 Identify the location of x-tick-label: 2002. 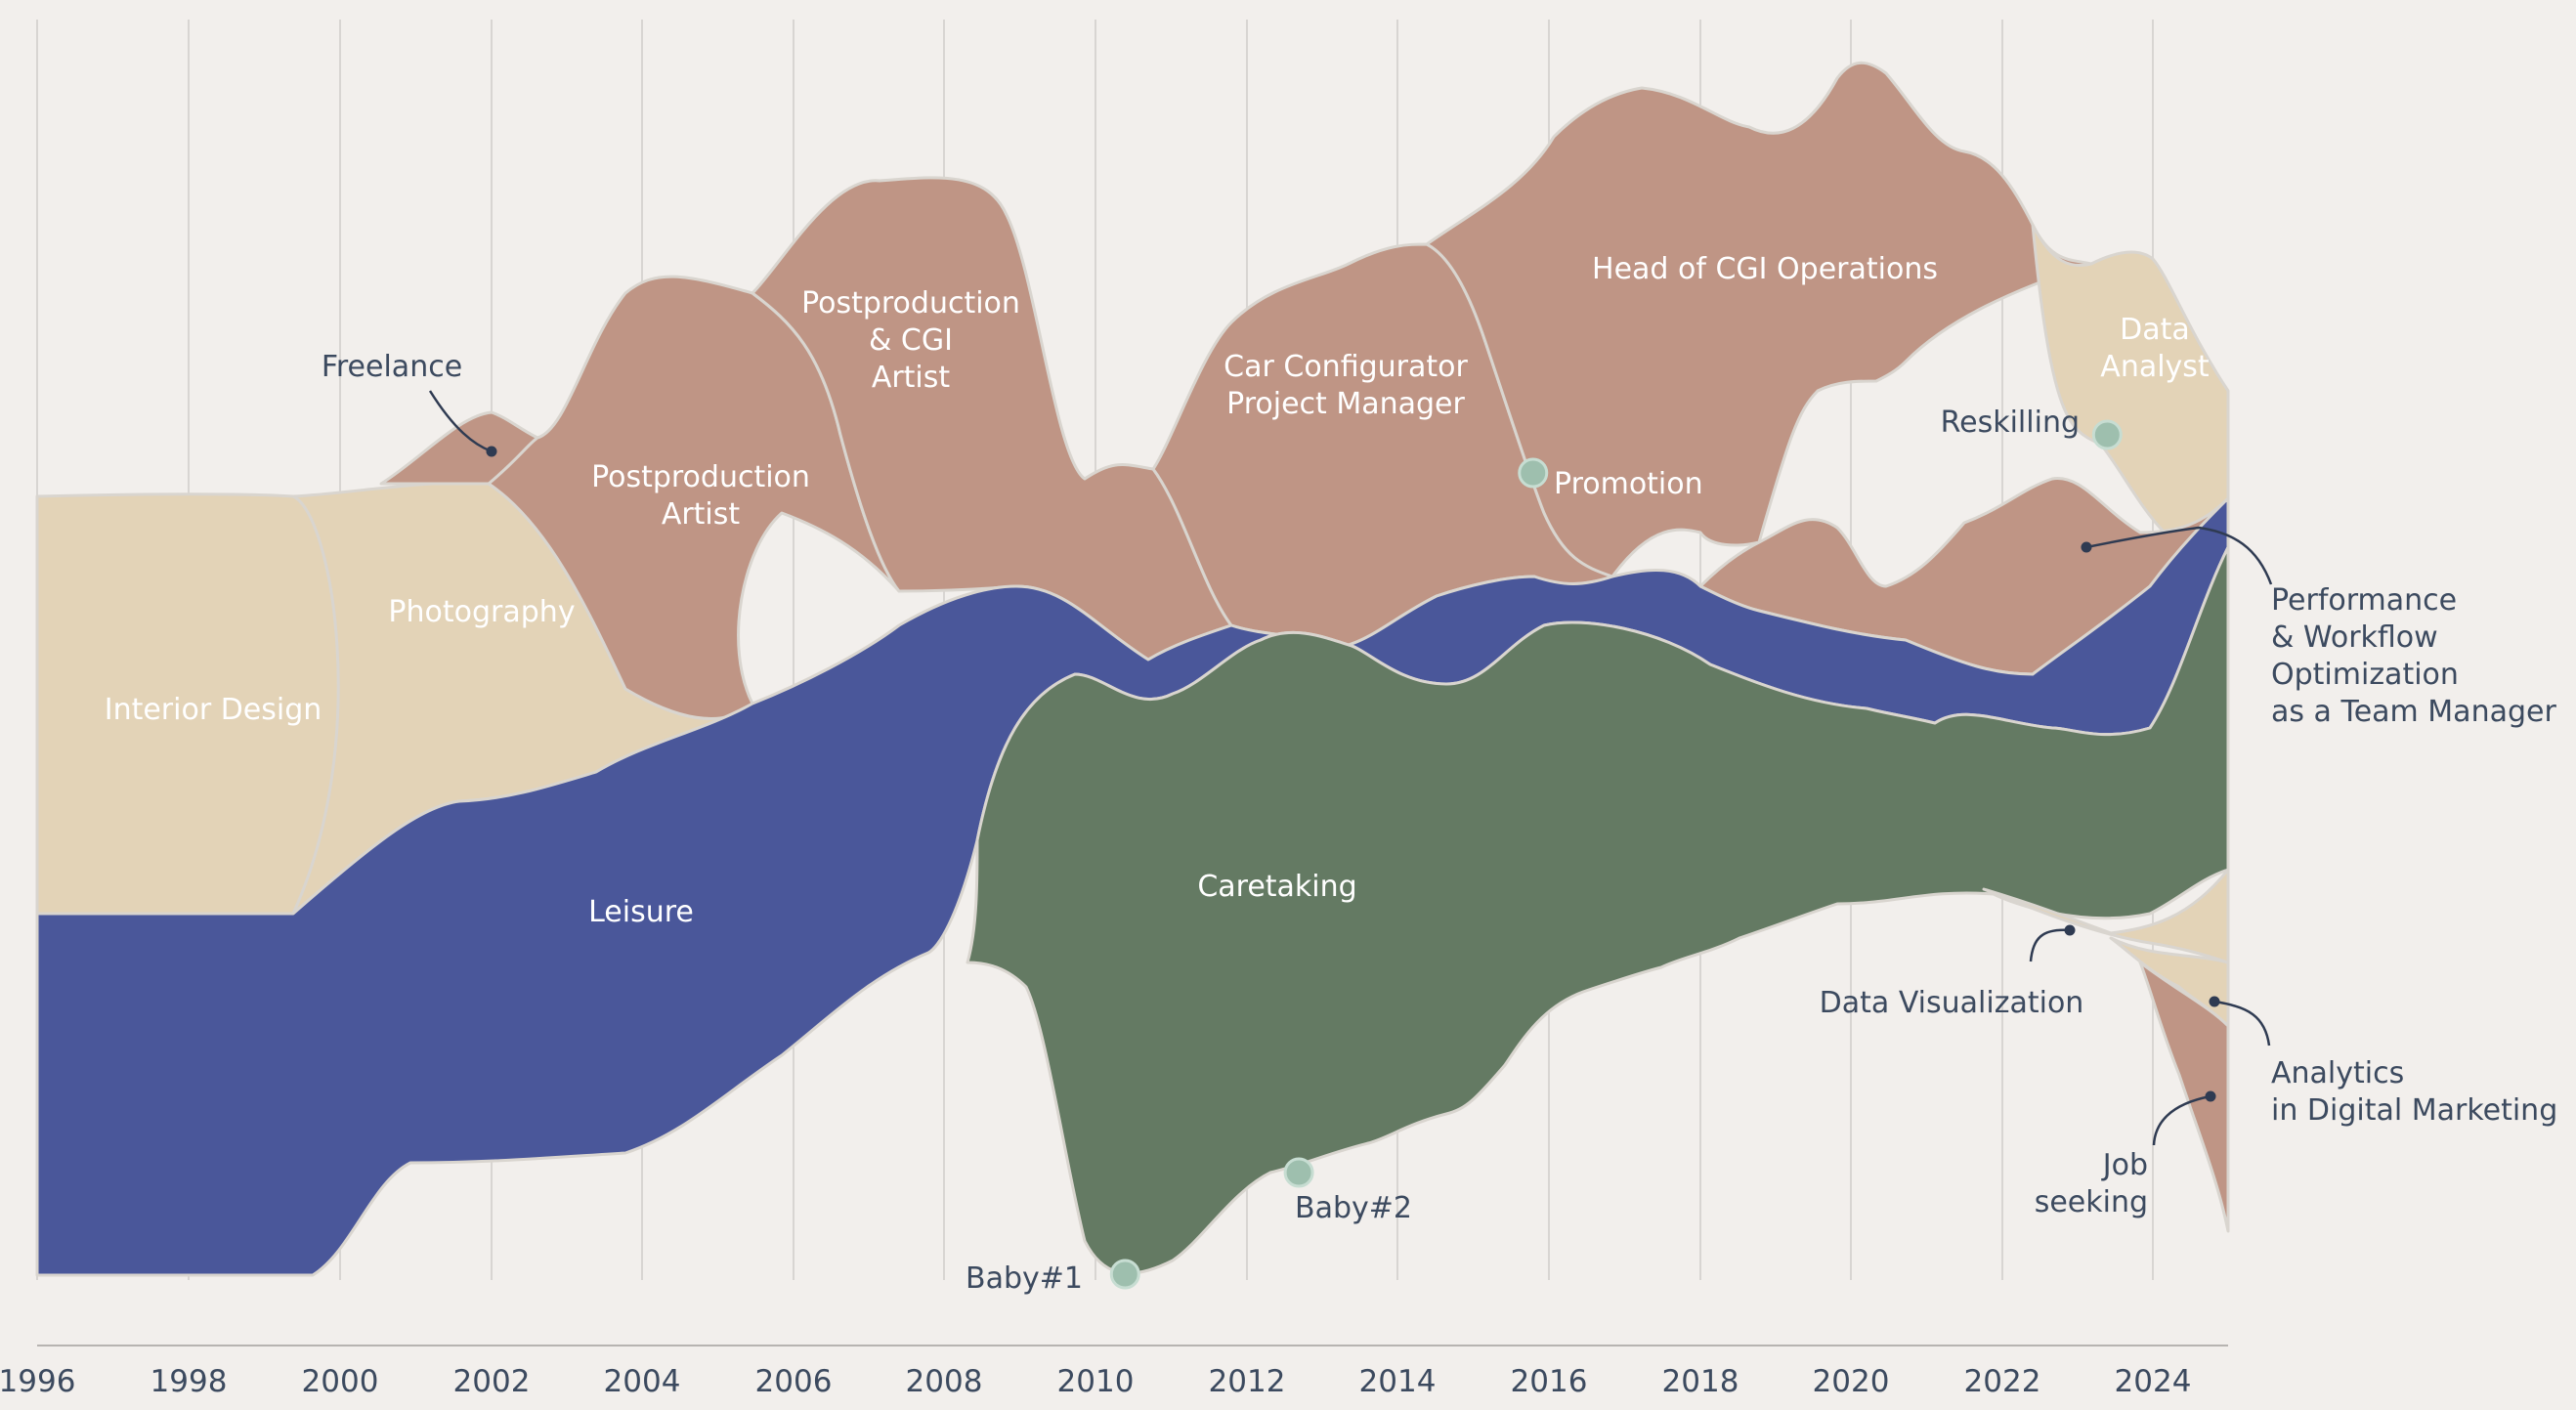
(492, 1381).